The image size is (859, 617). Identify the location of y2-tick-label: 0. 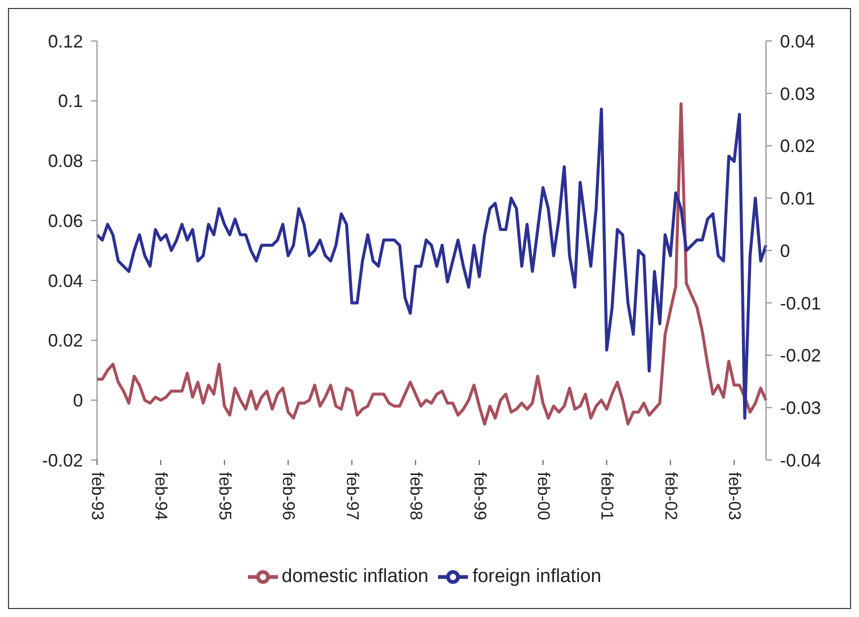
(785, 250).